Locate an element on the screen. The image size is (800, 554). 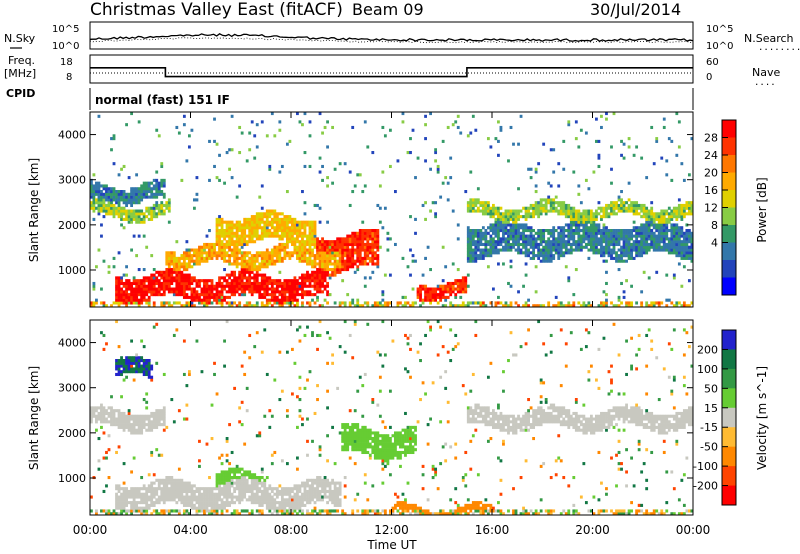
colorbar-tick-label: 20 is located at coordinates (711, 173).